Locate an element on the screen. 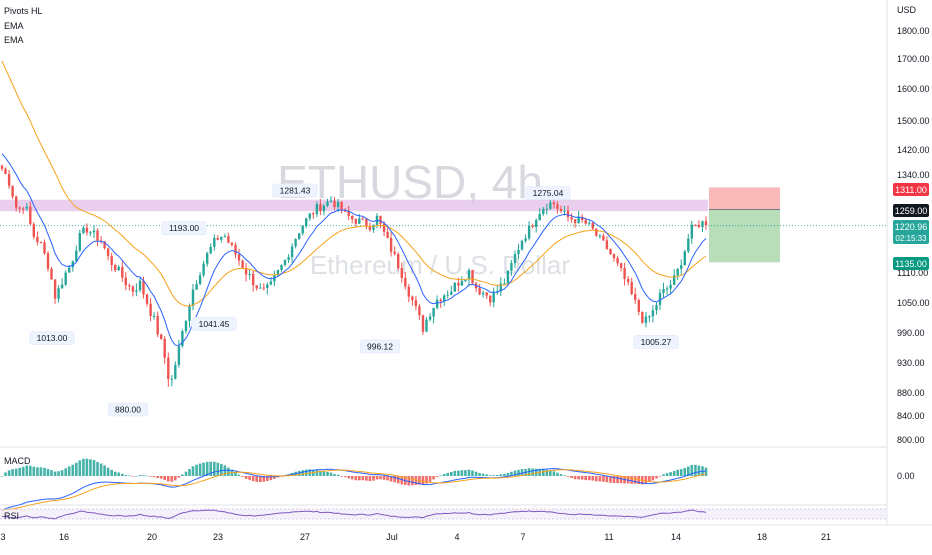  rsi-label: RSI is located at coordinates (11, 516).